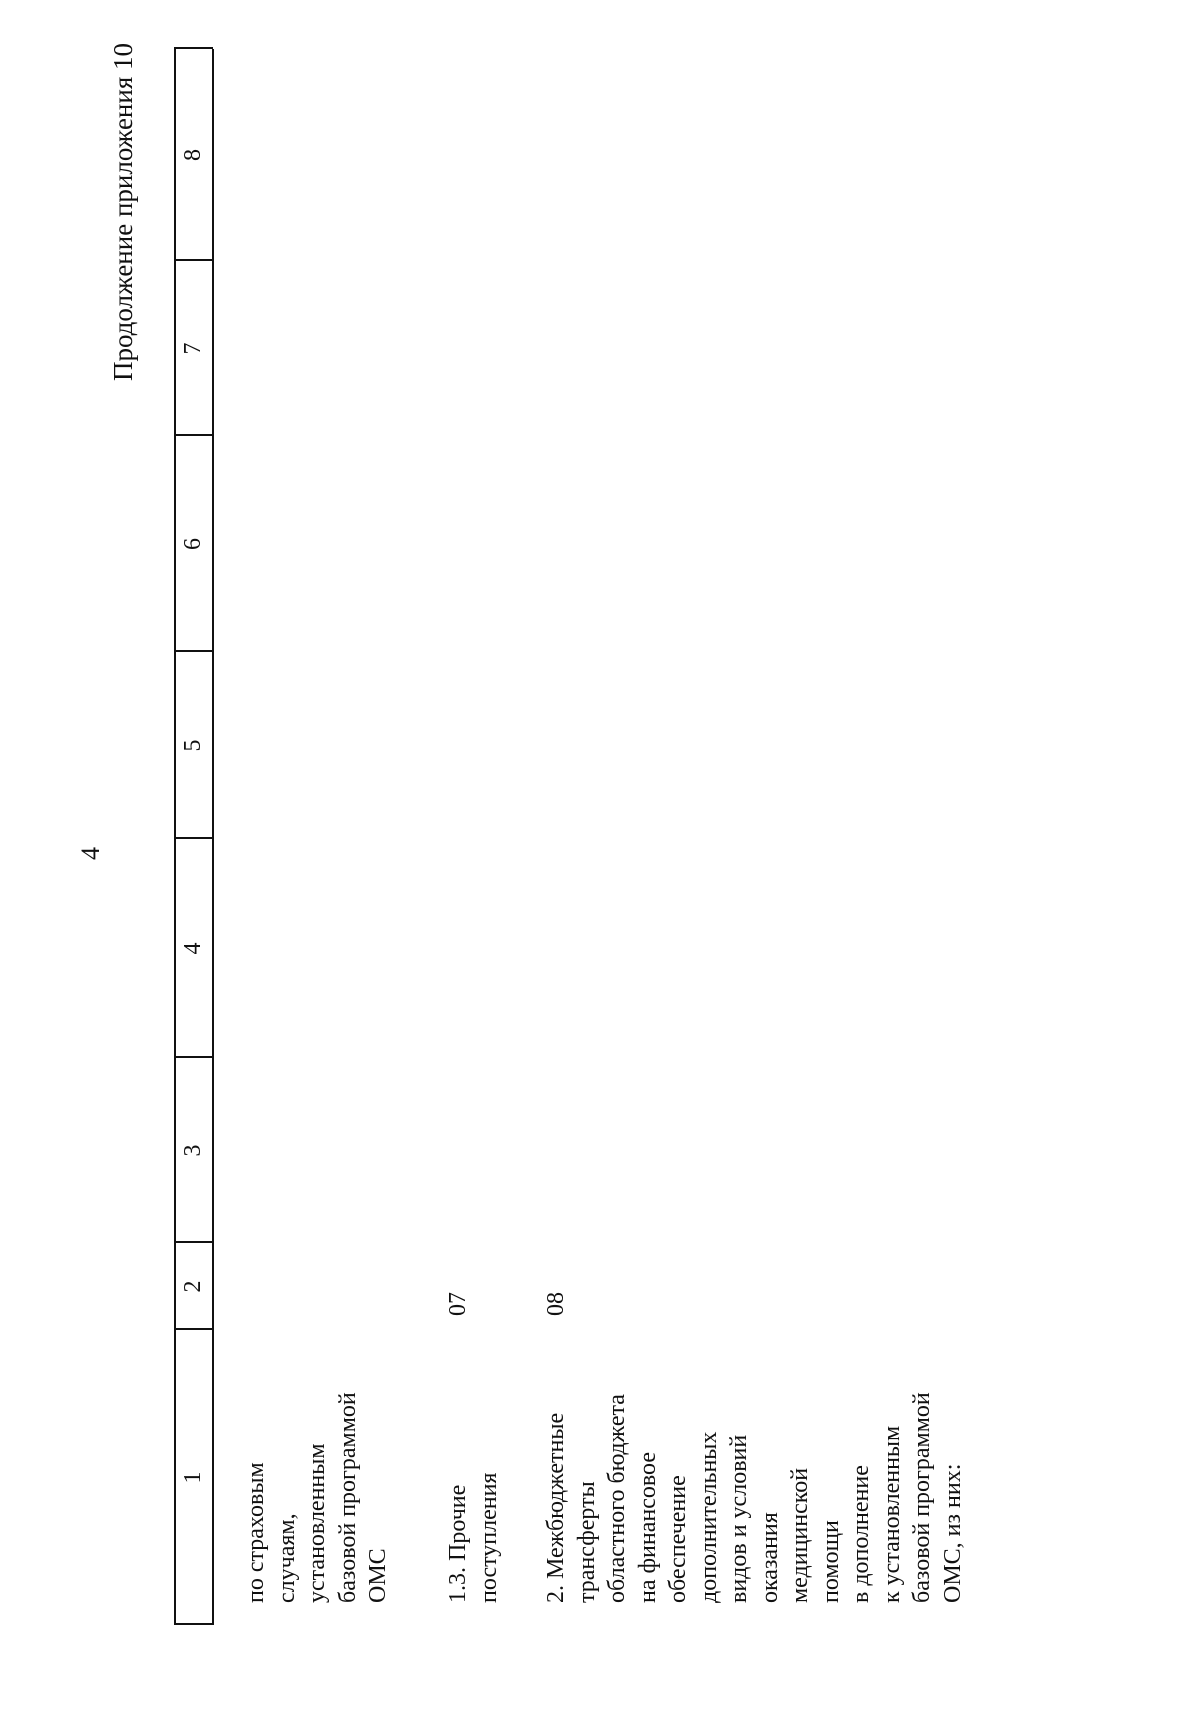 The height and width of the screenshot is (1710, 1200). I want to click on row-name-line: обеспечение, so click(678, 1539).